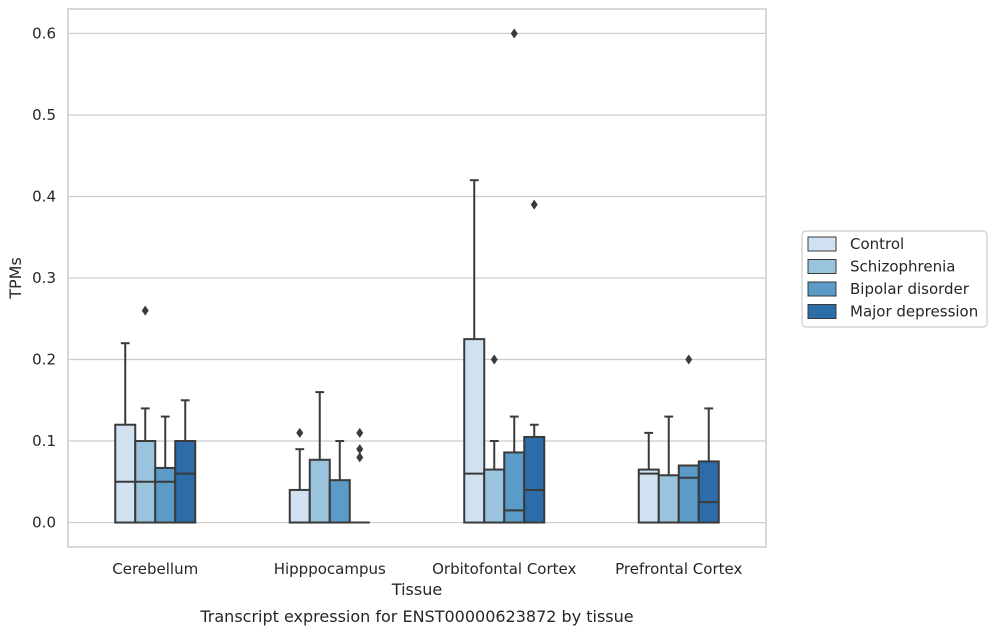 The width and height of the screenshot is (997, 634). What do you see at coordinates (44, 196) in the screenshot?
I see `y-tick-label: 0.4` at bounding box center [44, 196].